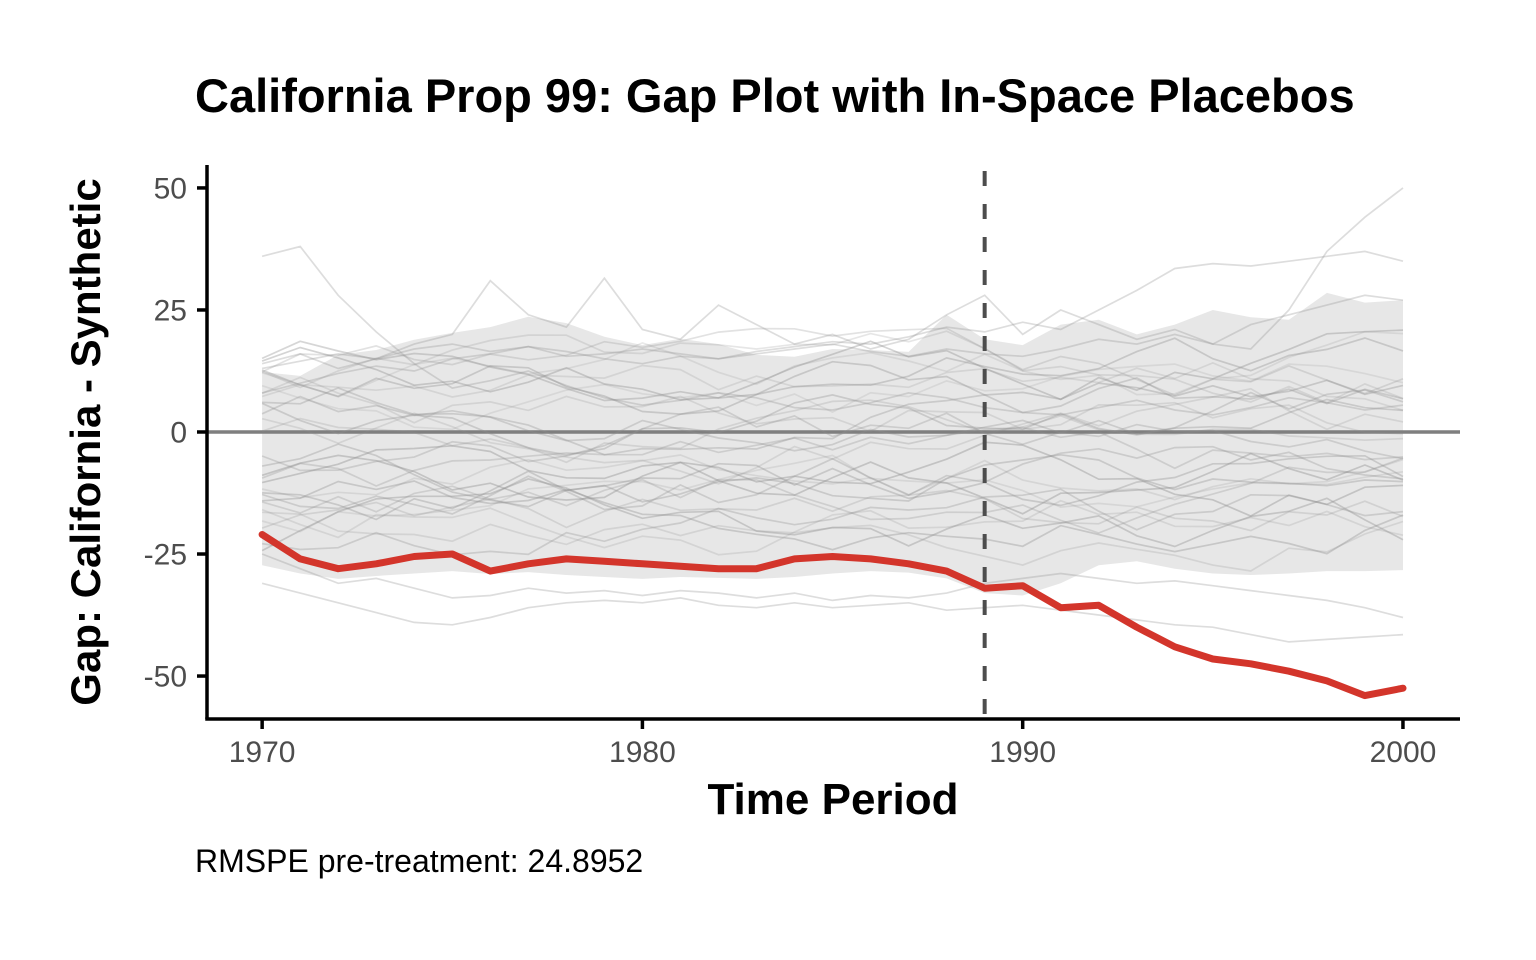  Describe the element at coordinates (419, 861) in the screenshot. I see `rmspe-caption: RMSPE pre-treatment: 24.8952` at that location.